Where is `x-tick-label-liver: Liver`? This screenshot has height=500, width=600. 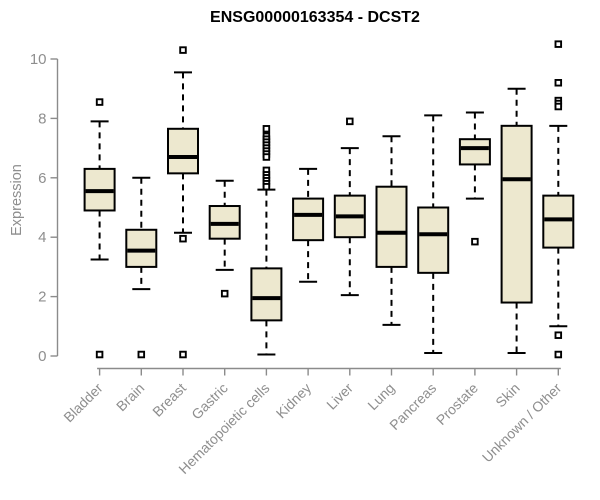 x-tick-label-liver: Liver is located at coordinates (339, 396).